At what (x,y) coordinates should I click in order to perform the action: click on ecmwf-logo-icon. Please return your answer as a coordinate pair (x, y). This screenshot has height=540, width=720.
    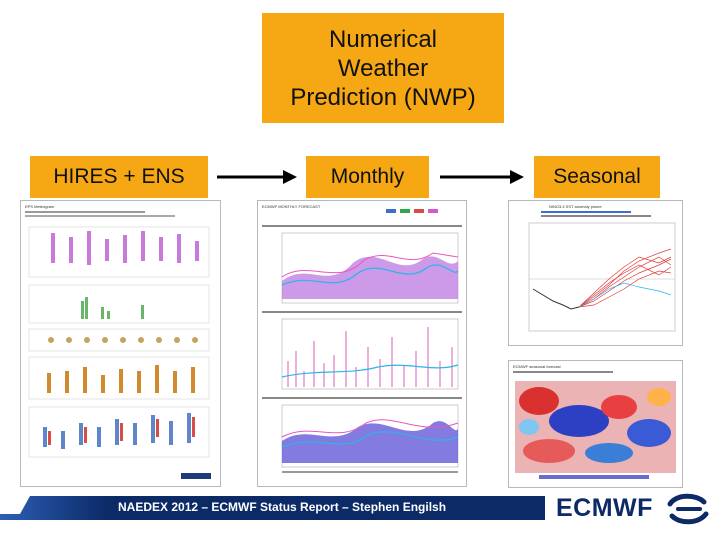
    Looking at the image, I should click on (688, 509).